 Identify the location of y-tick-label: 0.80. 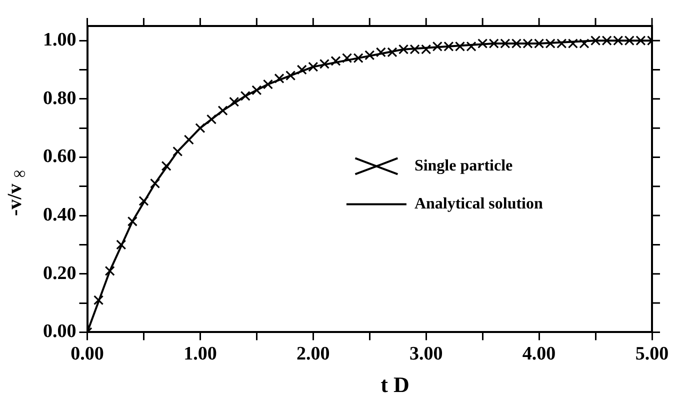
(59, 98).